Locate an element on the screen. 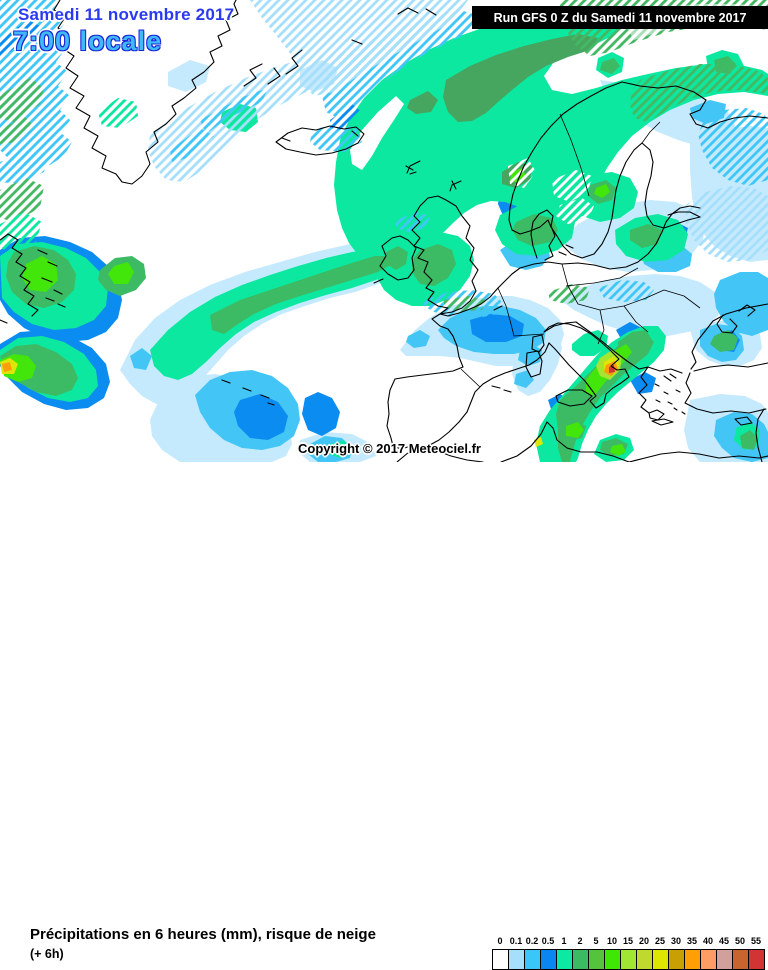 The height and width of the screenshot is (970, 768). legend-value: 0.1 is located at coordinates (516, 941).